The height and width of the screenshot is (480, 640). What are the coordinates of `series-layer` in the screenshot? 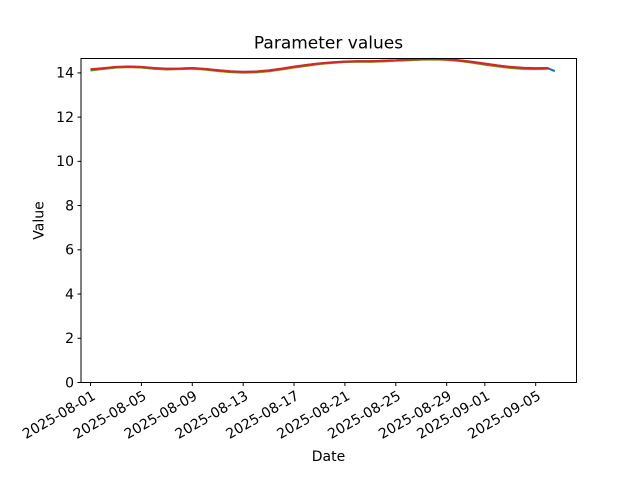 It's located at (323, 65).